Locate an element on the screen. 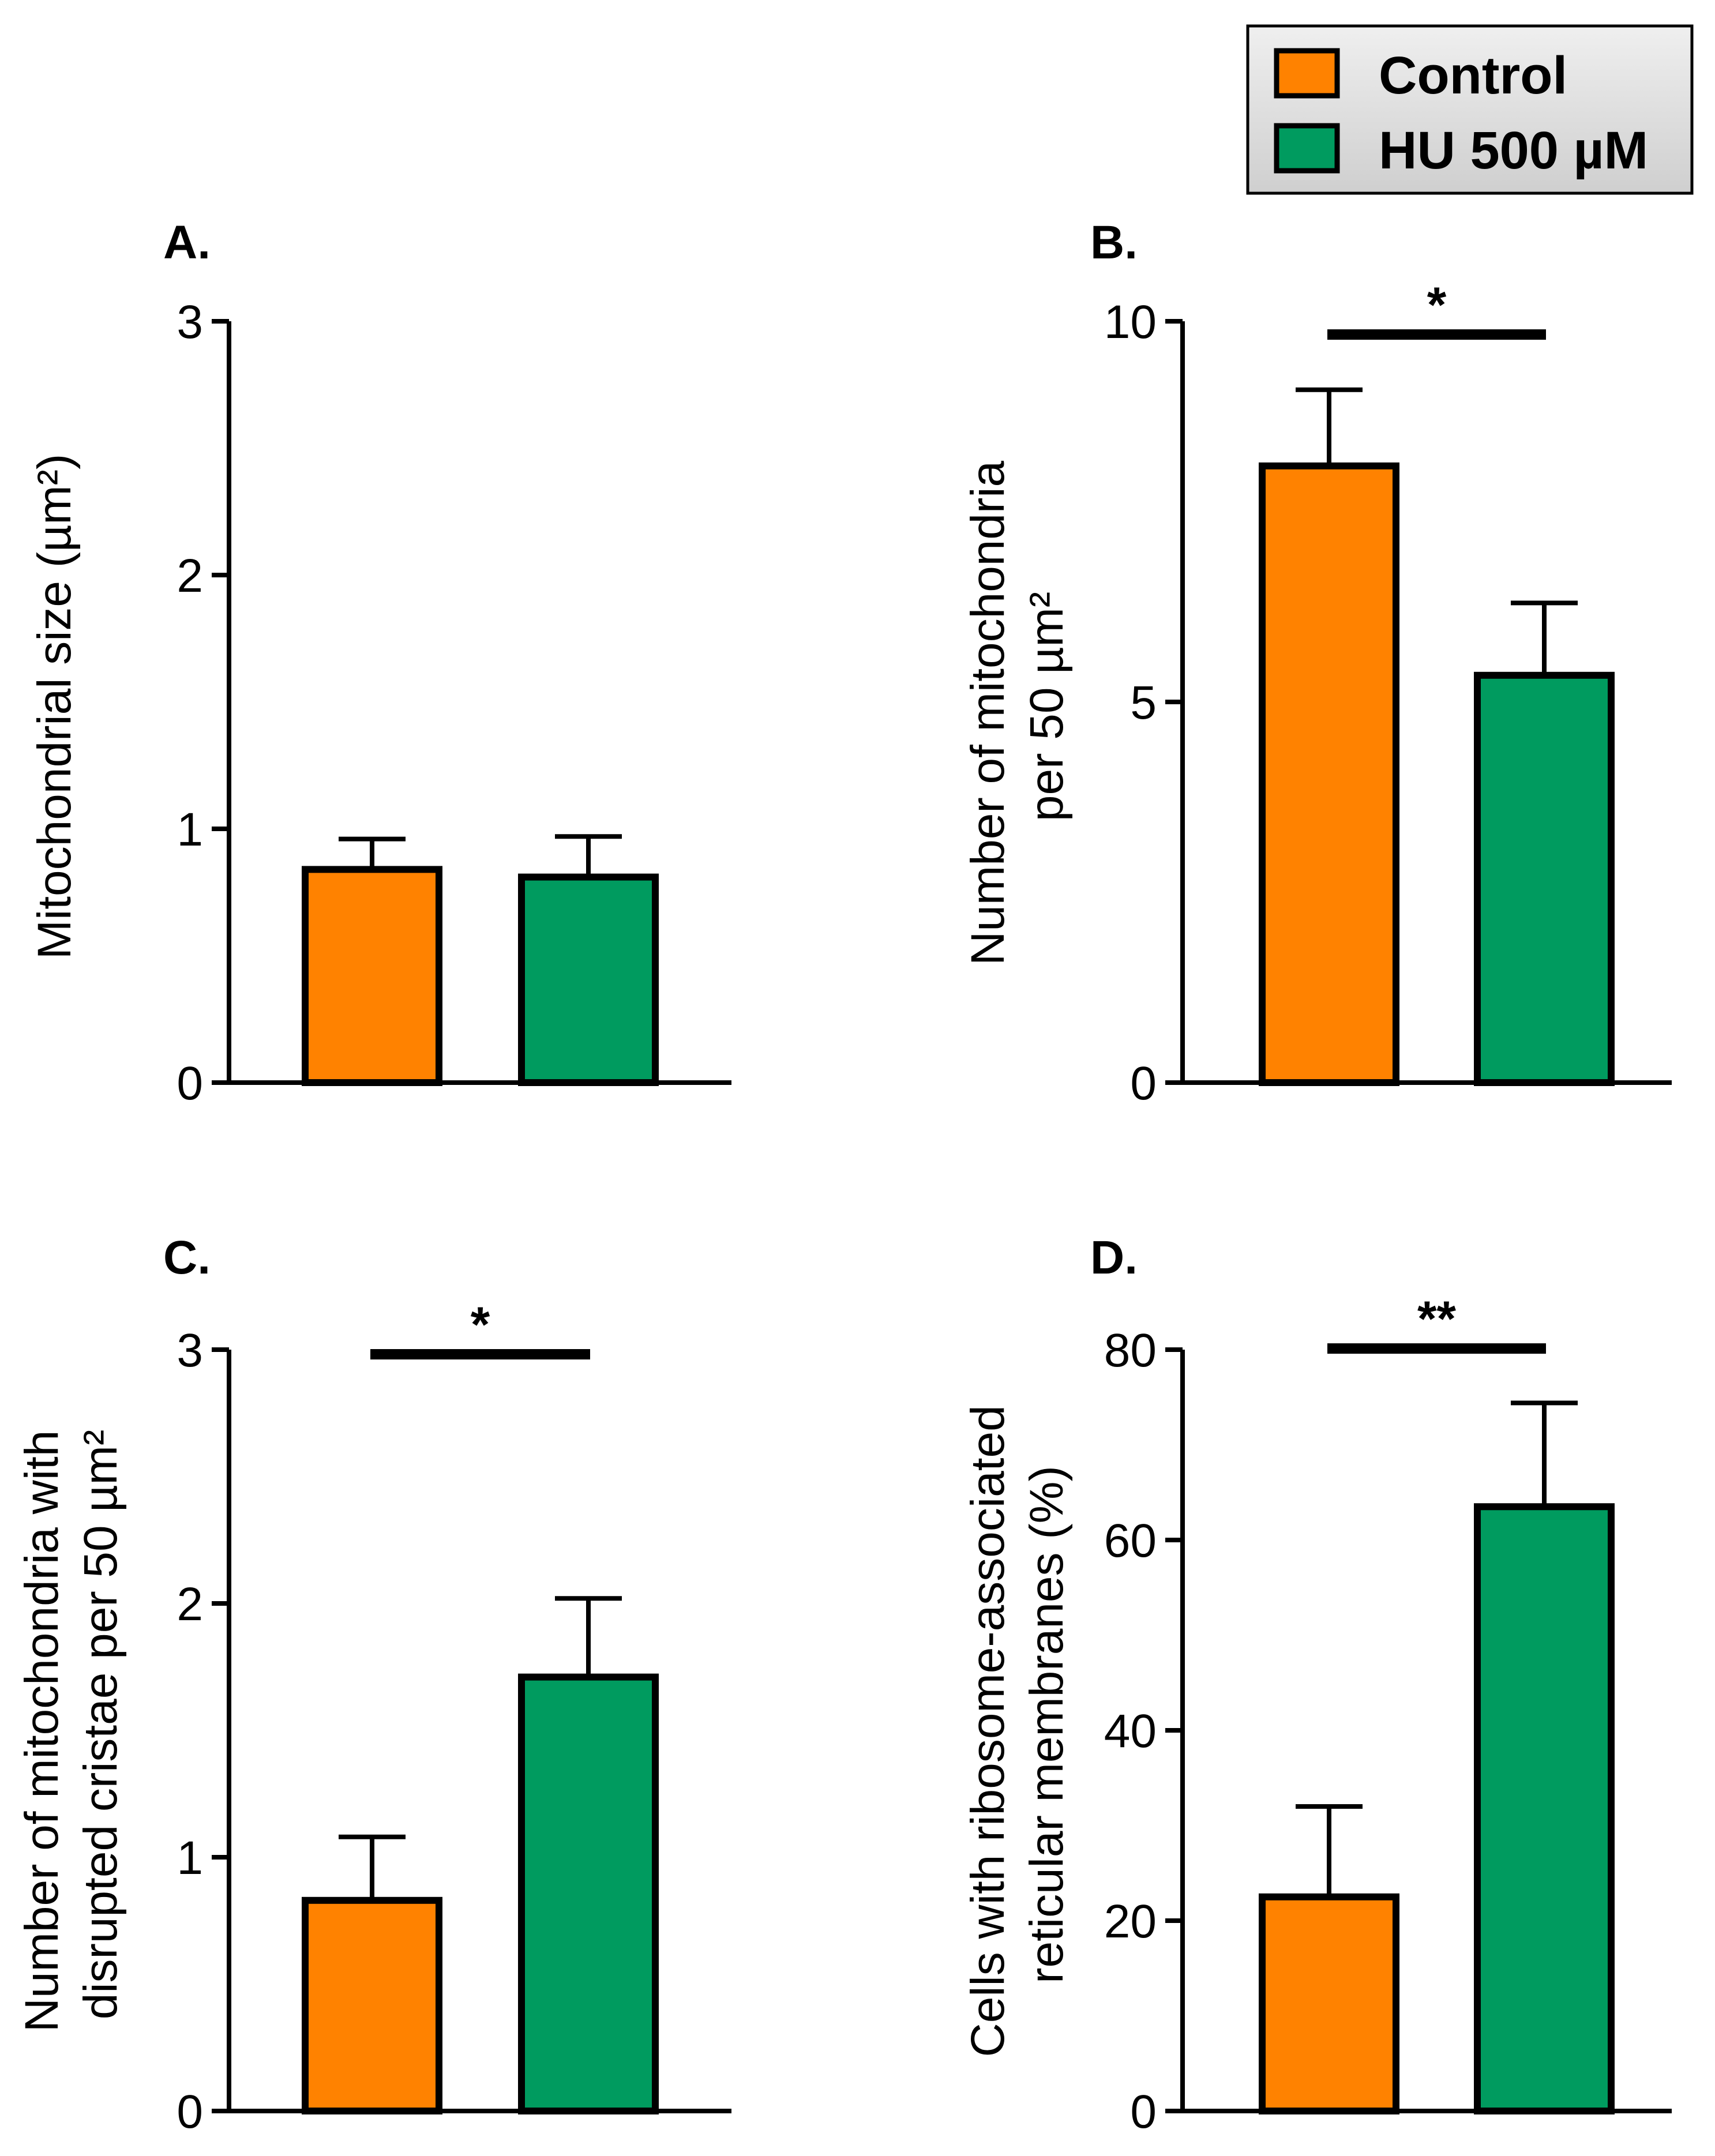 Image resolution: width=1715 pixels, height=2156 pixels. y-axis-label-line-2: per 50 µm² is located at coordinates (1046, 706).